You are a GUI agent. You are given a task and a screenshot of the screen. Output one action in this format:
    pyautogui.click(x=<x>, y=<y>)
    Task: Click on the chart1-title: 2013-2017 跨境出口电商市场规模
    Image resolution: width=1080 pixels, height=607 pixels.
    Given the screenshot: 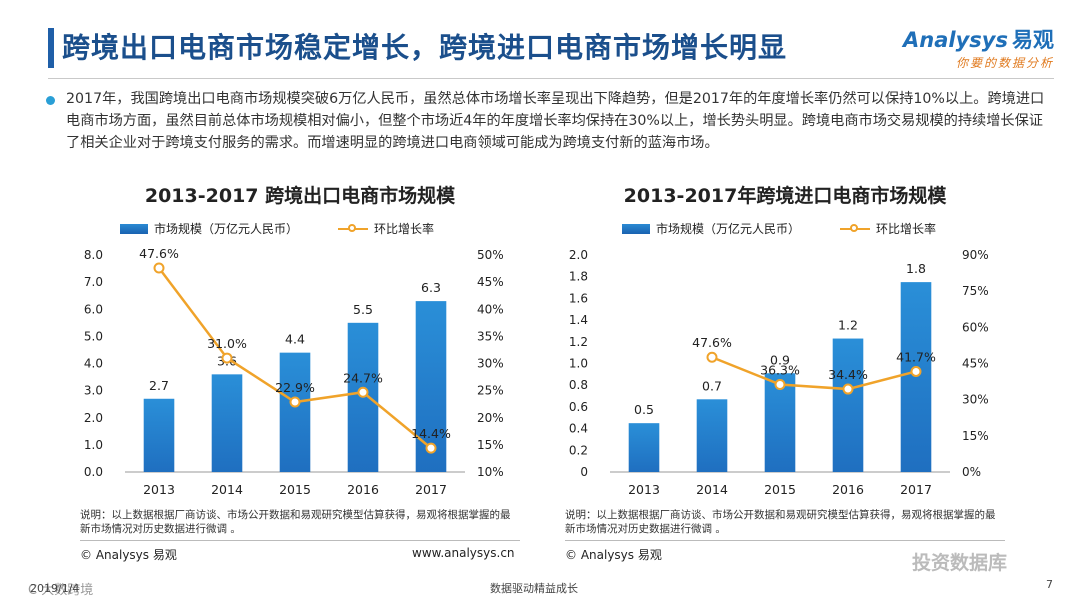 What is the action you would take?
    pyautogui.click(x=300, y=196)
    